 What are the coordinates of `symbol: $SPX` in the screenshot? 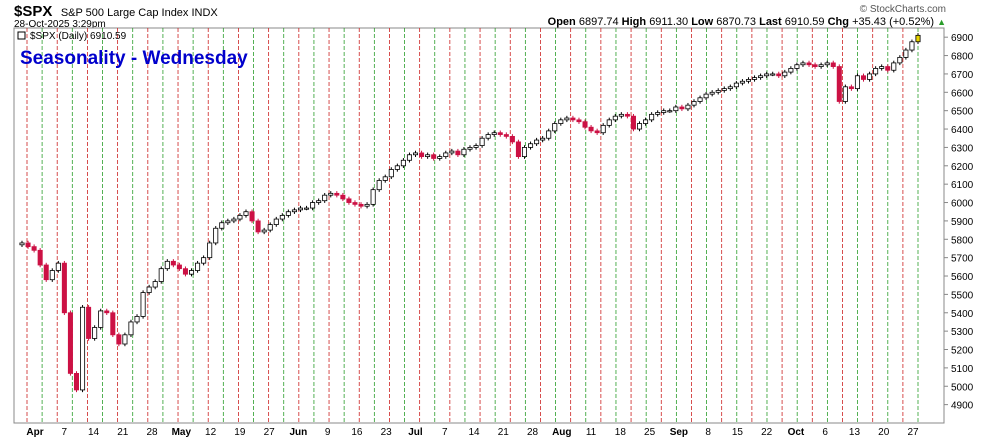 It's located at (33, 11).